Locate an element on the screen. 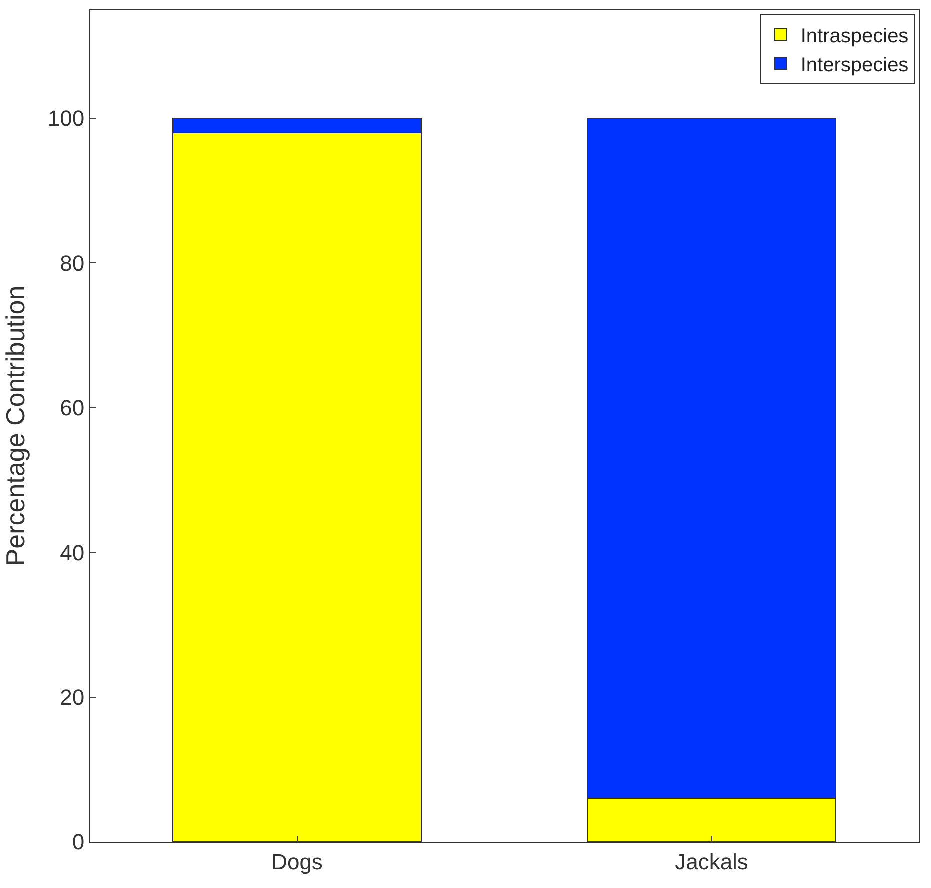 The width and height of the screenshot is (931, 888). legend-label: Intraspecies is located at coordinates (854, 36).